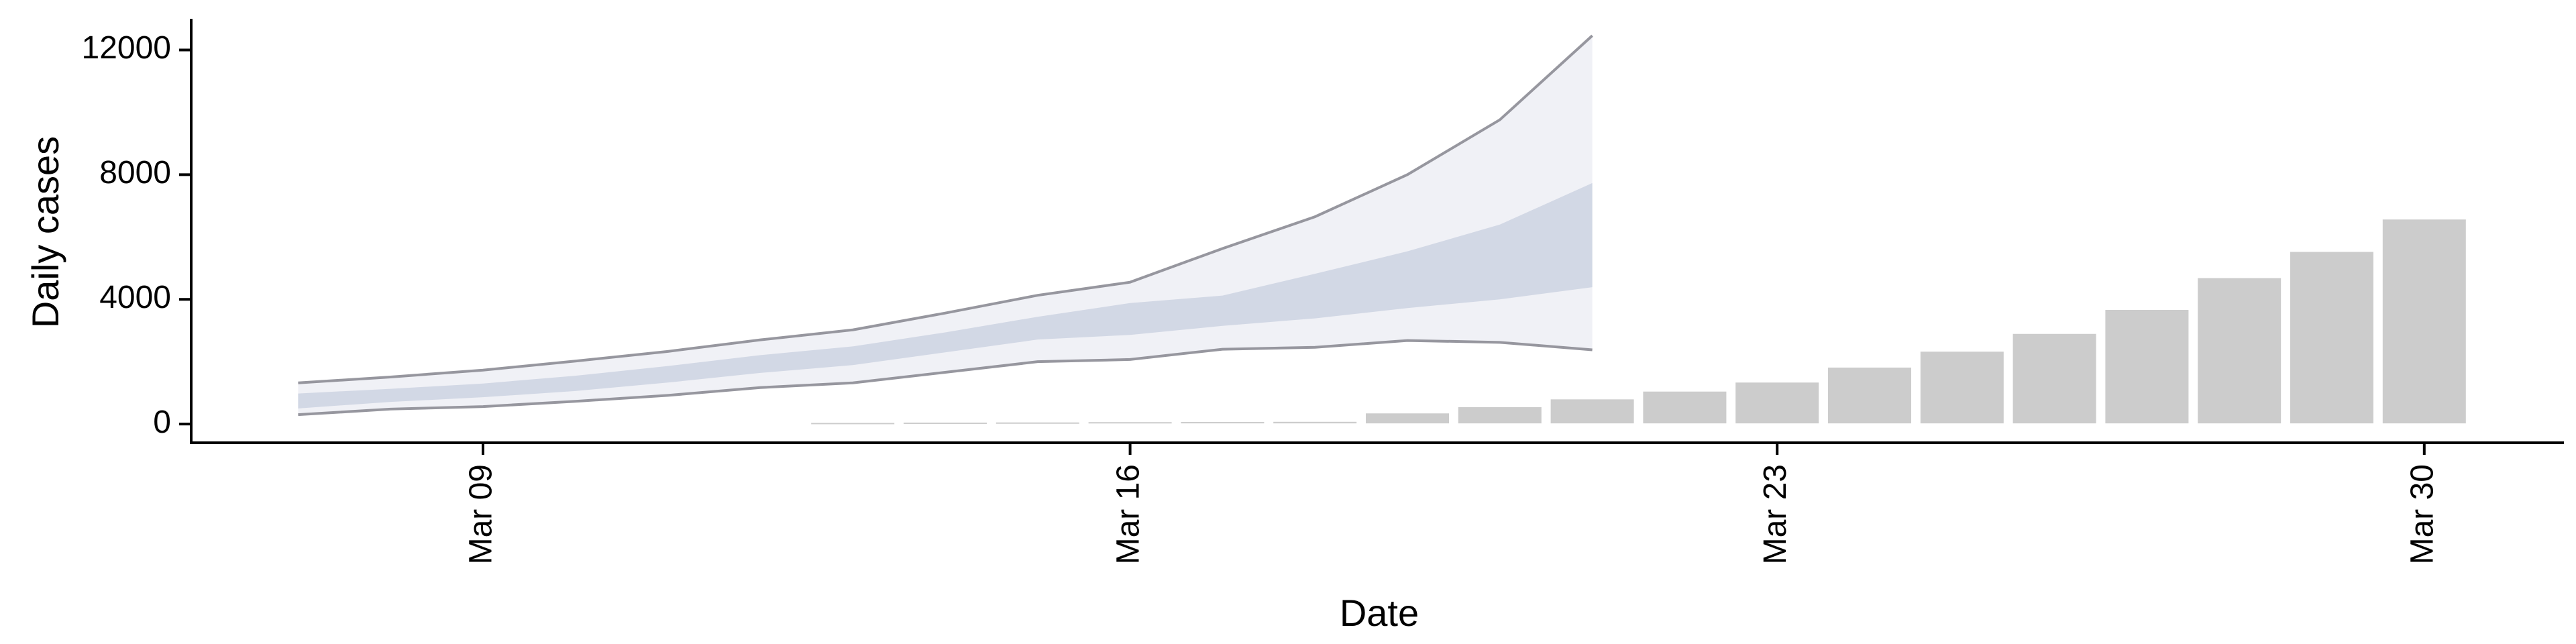 The height and width of the screenshot is (644, 2576). What do you see at coordinates (1128, 514) in the screenshot?
I see `x-tick-label: Mar 16` at bounding box center [1128, 514].